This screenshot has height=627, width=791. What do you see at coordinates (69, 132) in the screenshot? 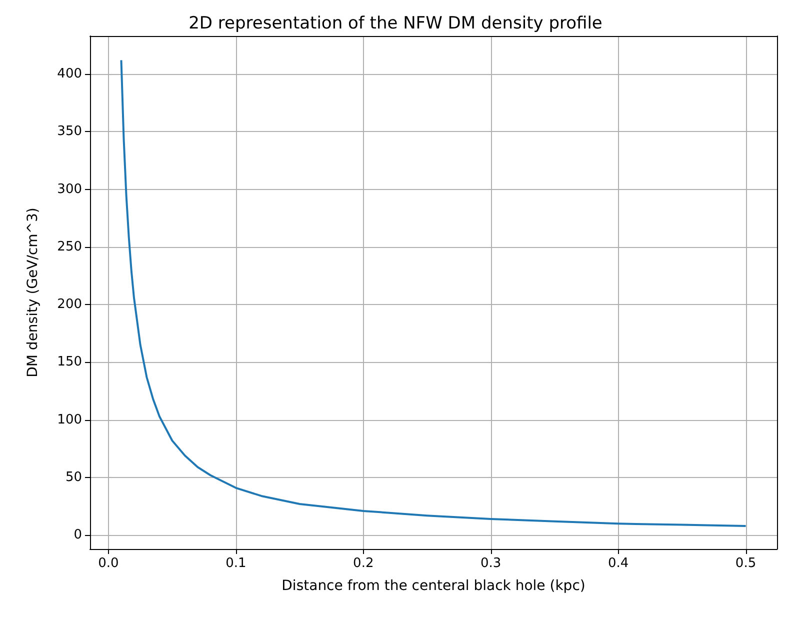
I see `y-tick-label: 350` at bounding box center [69, 132].